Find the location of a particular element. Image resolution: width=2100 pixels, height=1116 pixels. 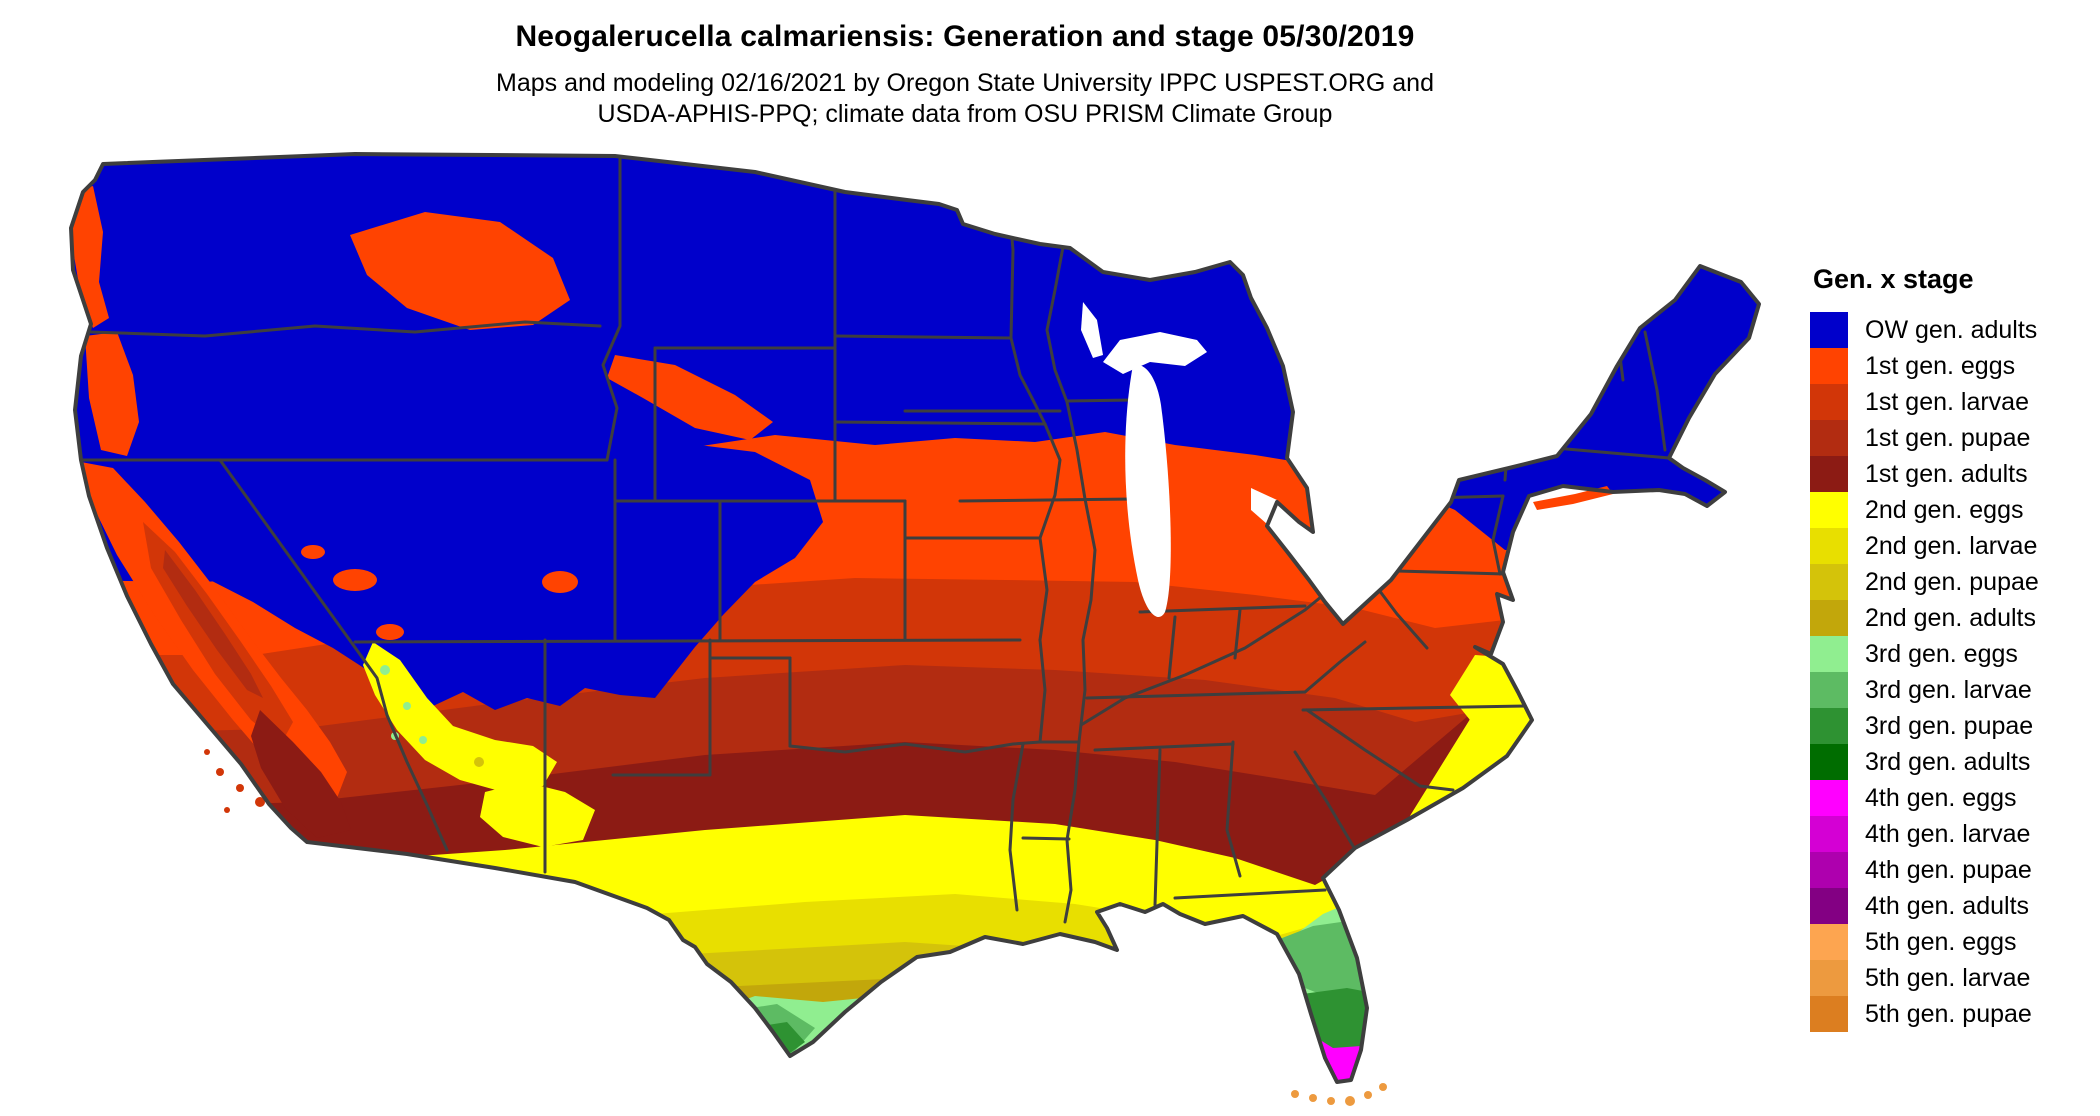

legend-entry: 1st gen. larvae is located at coordinates (1952, 402).